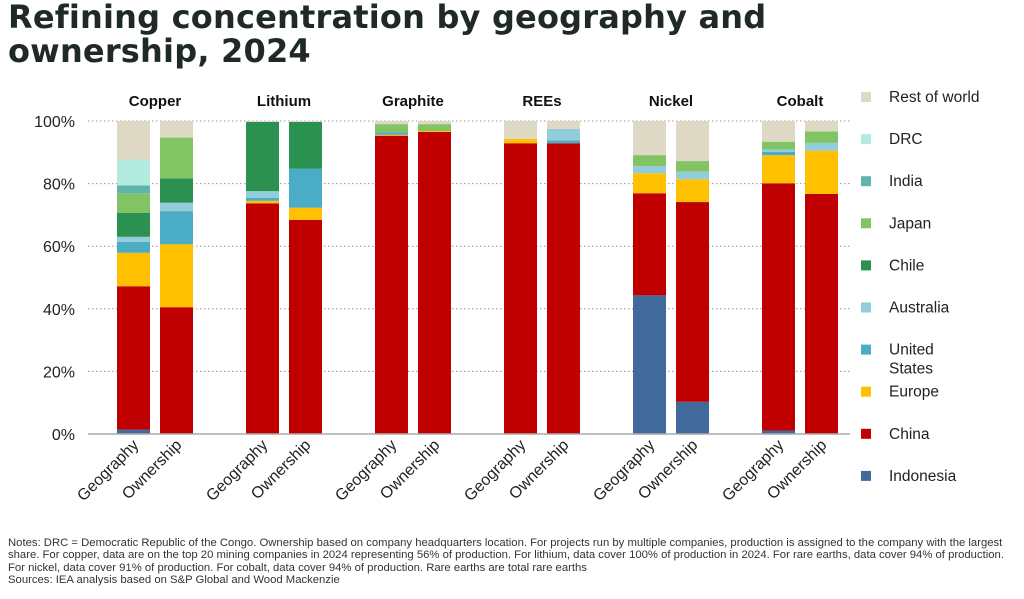 The image size is (1024, 599). I want to click on group-label: REEs, so click(541, 101).